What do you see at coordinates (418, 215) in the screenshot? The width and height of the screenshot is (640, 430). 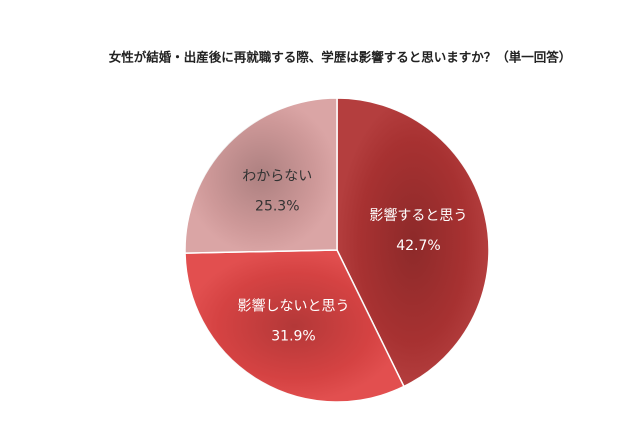 I see `slice-label: 影響すると思う` at bounding box center [418, 215].